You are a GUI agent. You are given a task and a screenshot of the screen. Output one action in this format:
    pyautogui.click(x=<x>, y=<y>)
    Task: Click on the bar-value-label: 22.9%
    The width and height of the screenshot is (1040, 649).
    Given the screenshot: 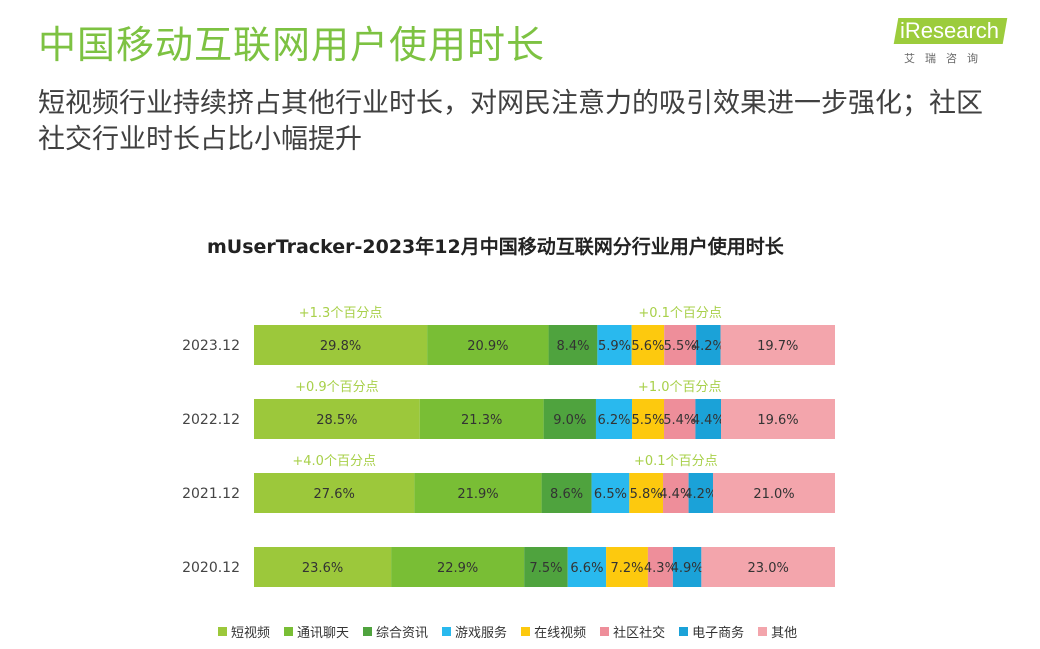 What is the action you would take?
    pyautogui.click(x=457, y=568)
    